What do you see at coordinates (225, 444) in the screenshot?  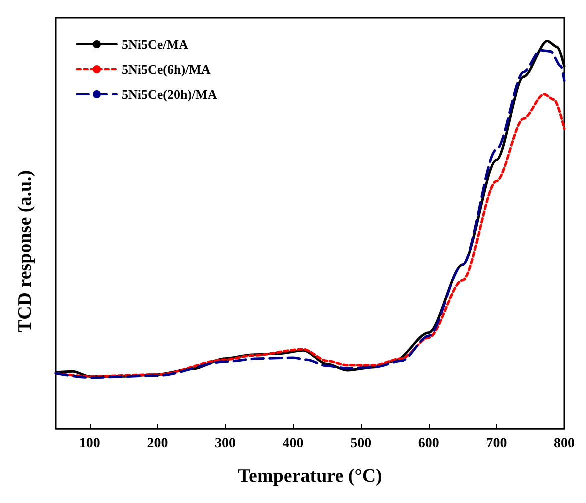 I see `x-tick-label: 300` at bounding box center [225, 444].